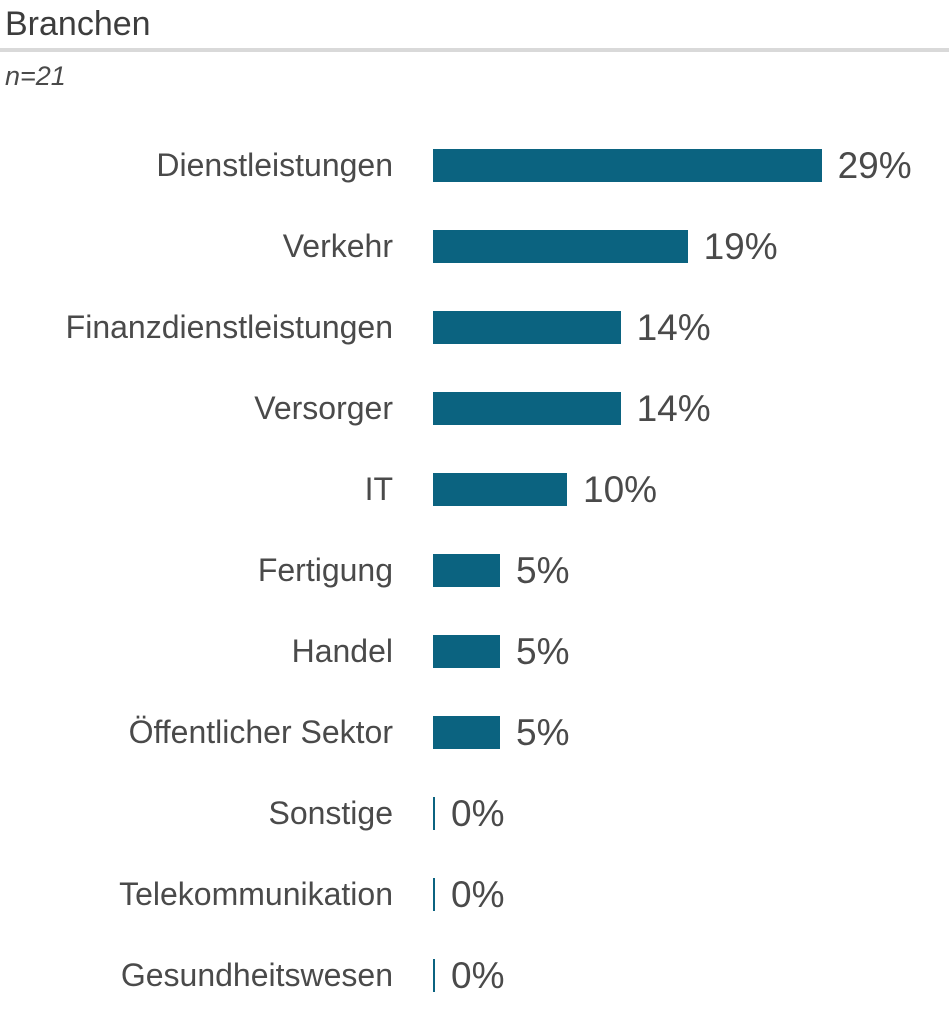 The width and height of the screenshot is (949, 1016). I want to click on chart-row: Öffentlicher Sektor 5%, so click(474, 732).